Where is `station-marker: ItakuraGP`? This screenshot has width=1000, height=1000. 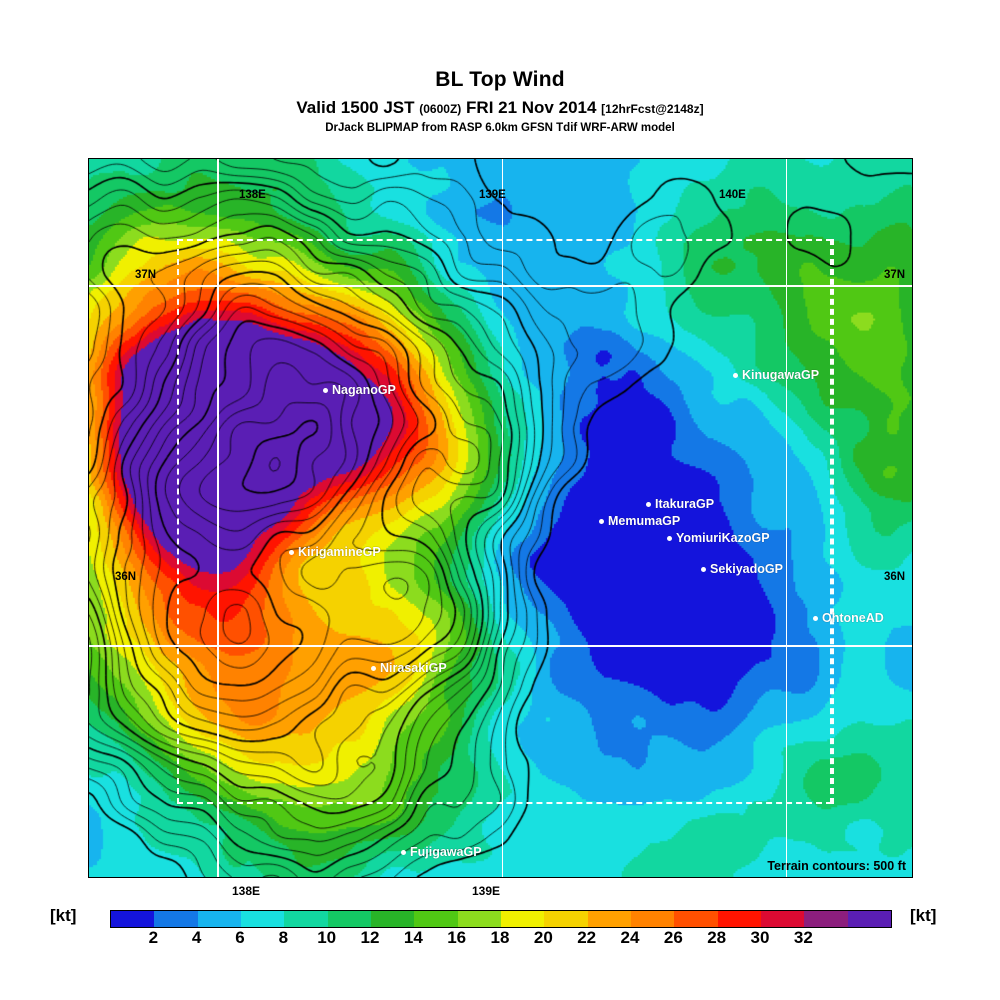
station-marker: ItakuraGP is located at coordinates (680, 504).